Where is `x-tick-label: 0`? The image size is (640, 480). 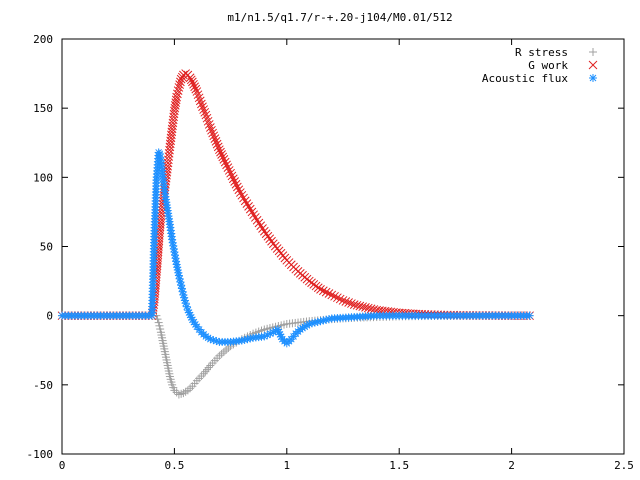
x-tick-label: 0 is located at coordinates (62, 465).